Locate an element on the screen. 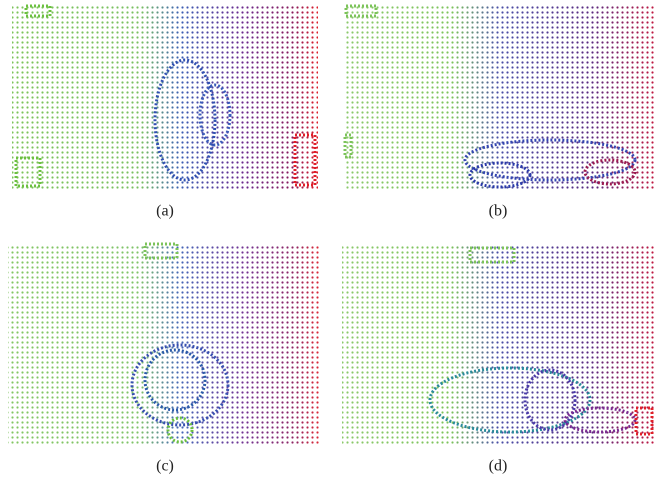  caption: (d) is located at coordinates (498, 466).